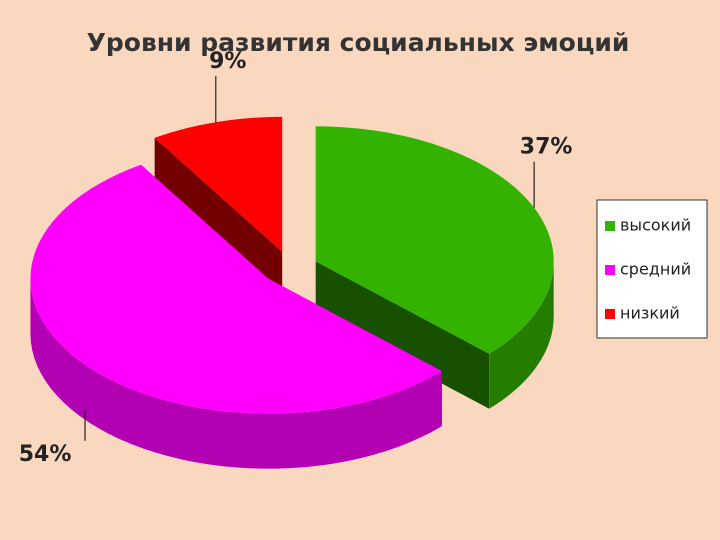 Image resolution: width=720 pixels, height=540 pixels. I want to click on value-label: 9%, so click(227, 61).